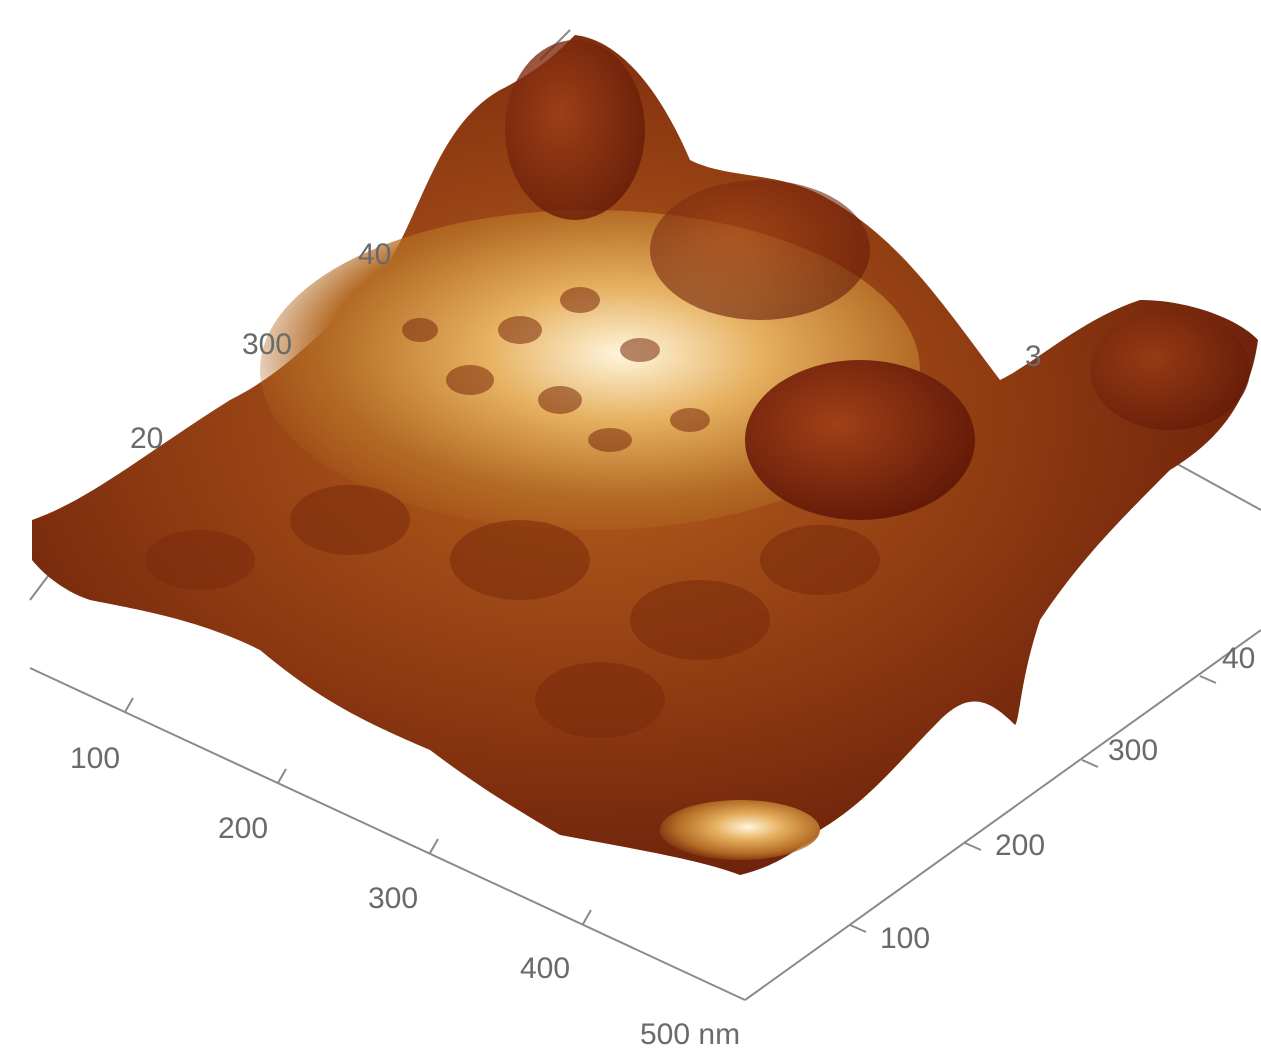 Image resolution: width=1261 pixels, height=1052 pixels. I want to click on right-ticks, so click(1033, 804).